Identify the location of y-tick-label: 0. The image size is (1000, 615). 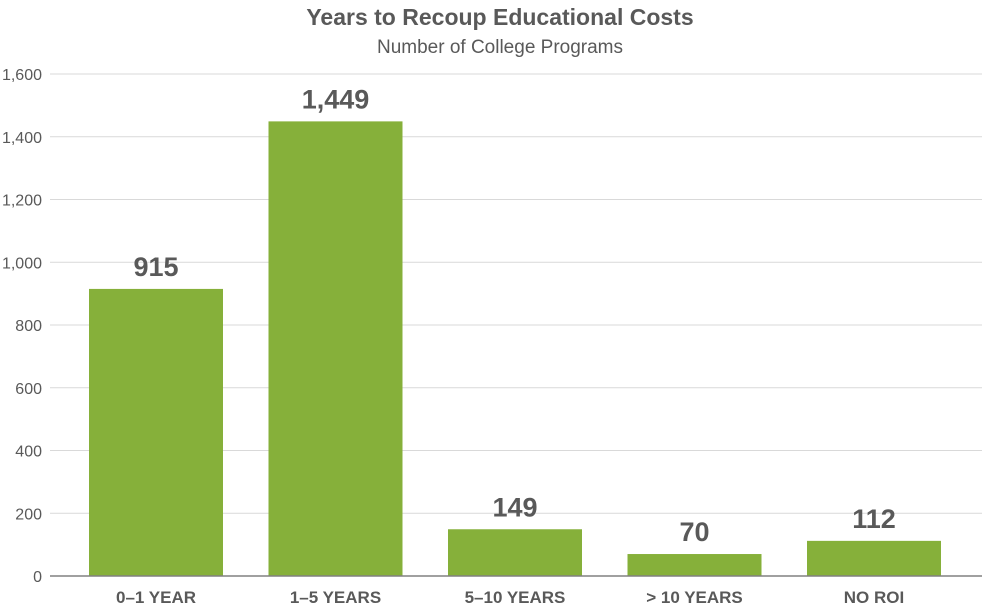
(37, 577).